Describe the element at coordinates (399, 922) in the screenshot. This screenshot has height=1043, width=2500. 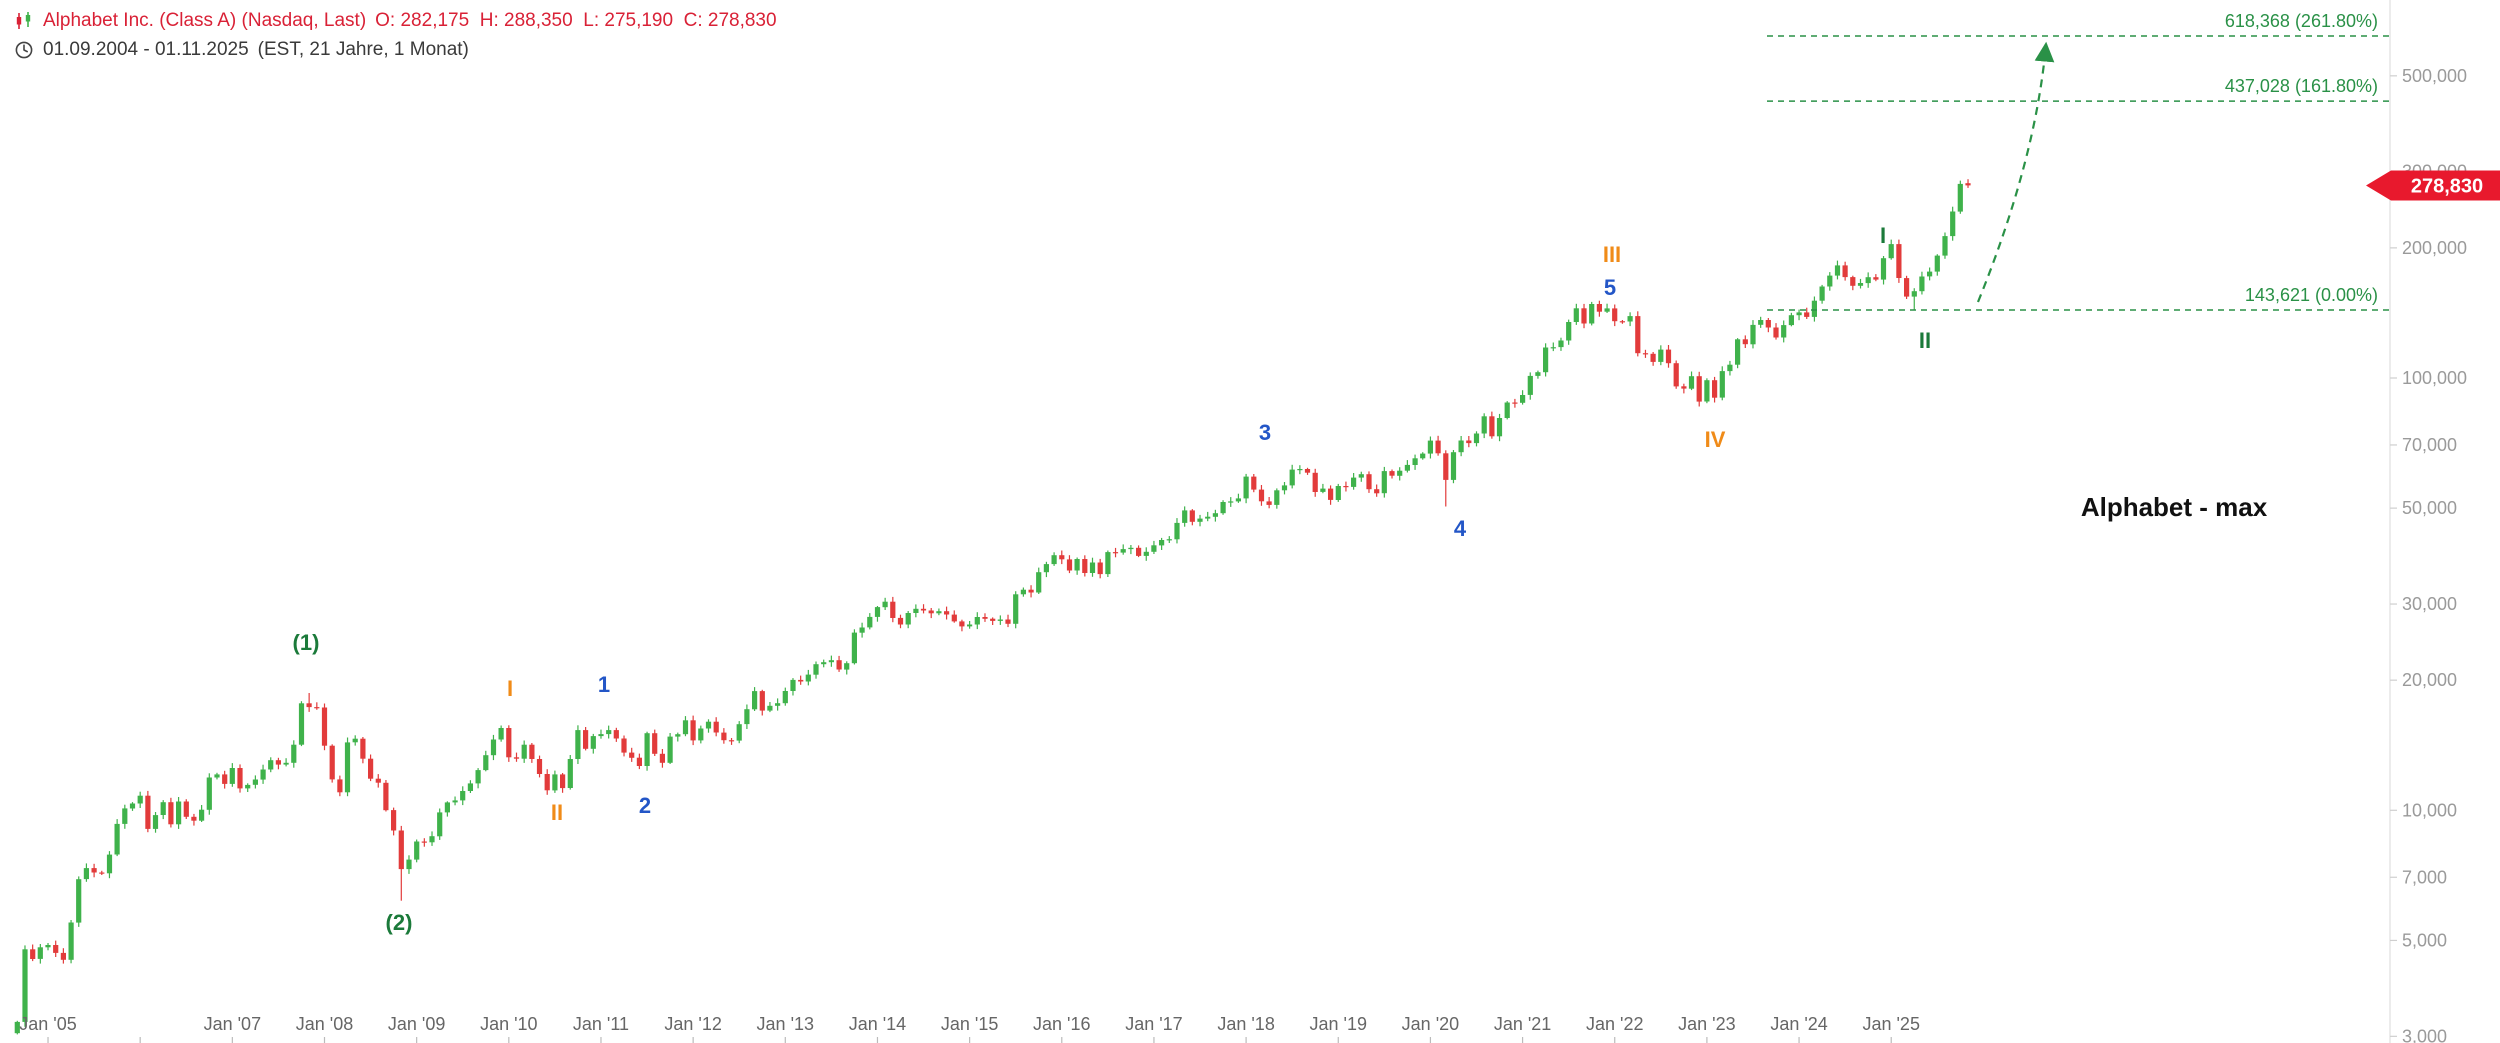
I see `wave-label: (2)` at that location.